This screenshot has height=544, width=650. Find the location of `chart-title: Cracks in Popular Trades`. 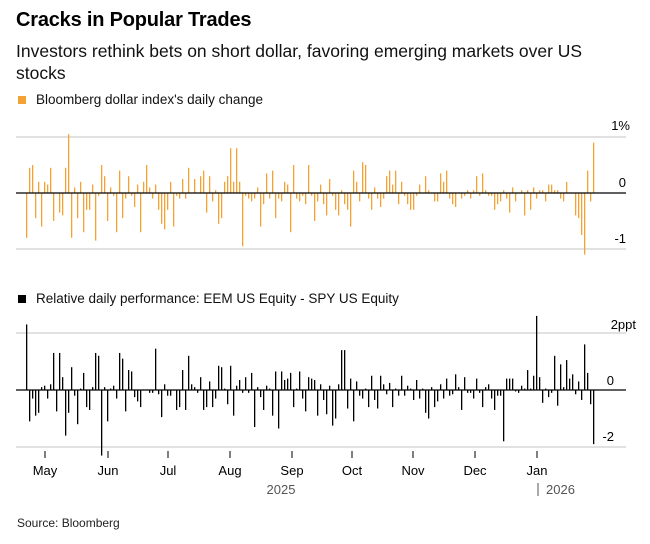

chart-title: Cracks in Popular Trades is located at coordinates (134, 20).